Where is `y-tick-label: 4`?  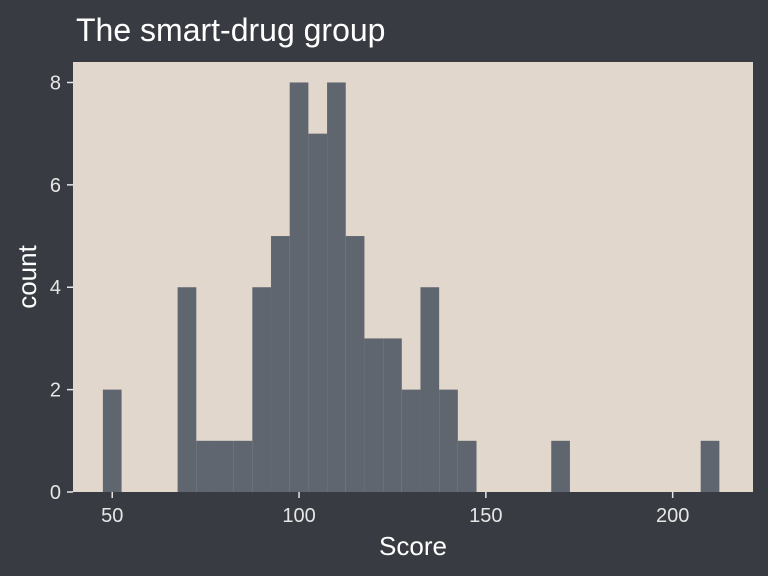
y-tick-label: 4 is located at coordinates (55, 288).